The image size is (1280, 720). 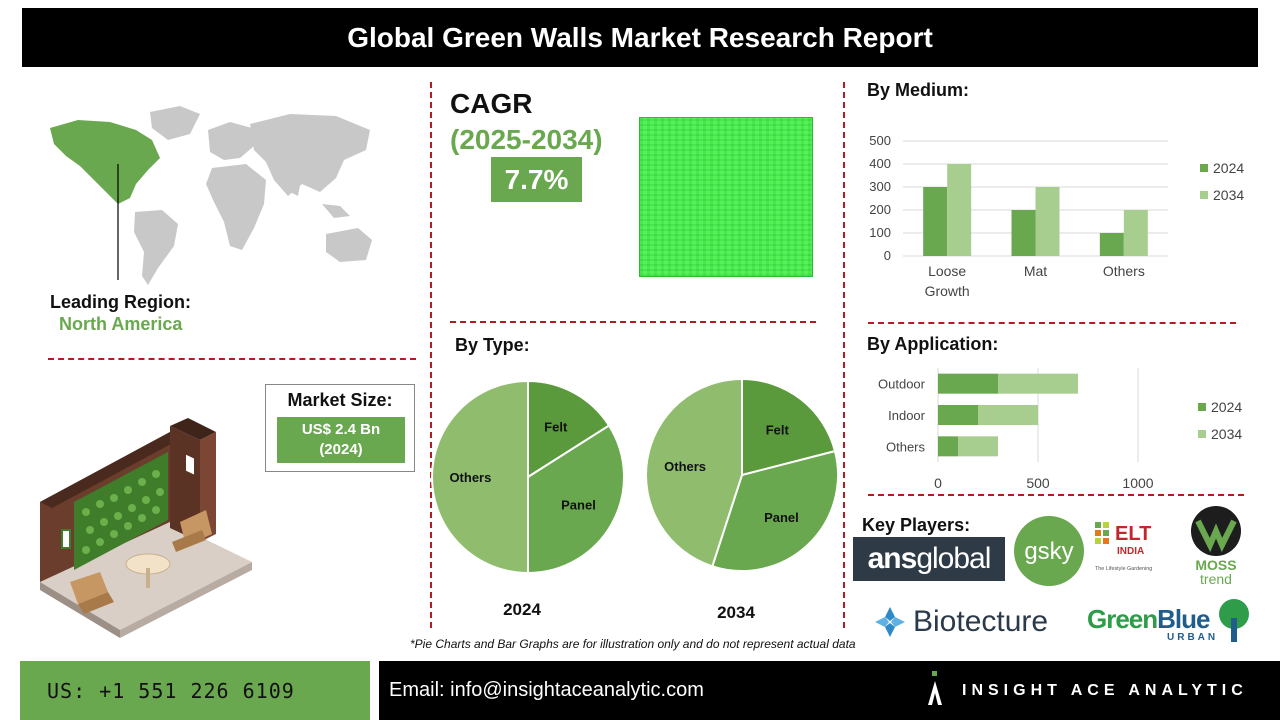 I want to click on moss-logo-line2: trend, so click(x=1216, y=579).